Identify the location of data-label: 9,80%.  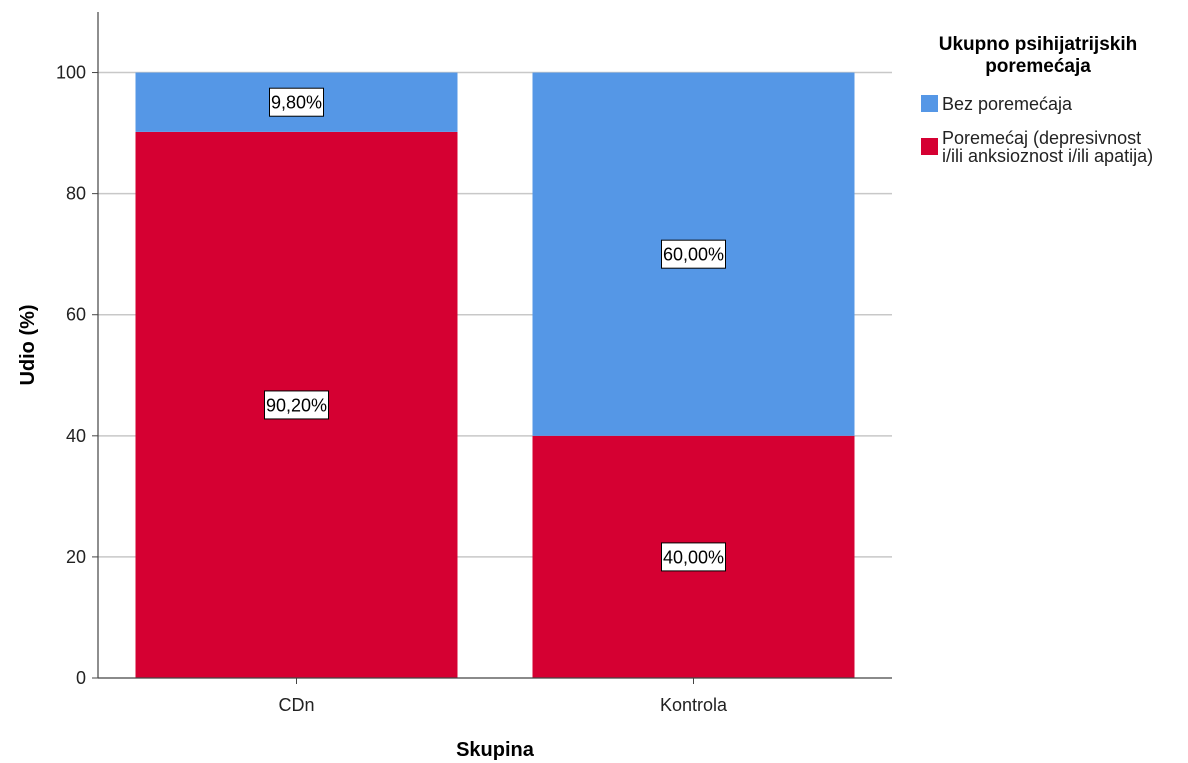
(296, 103).